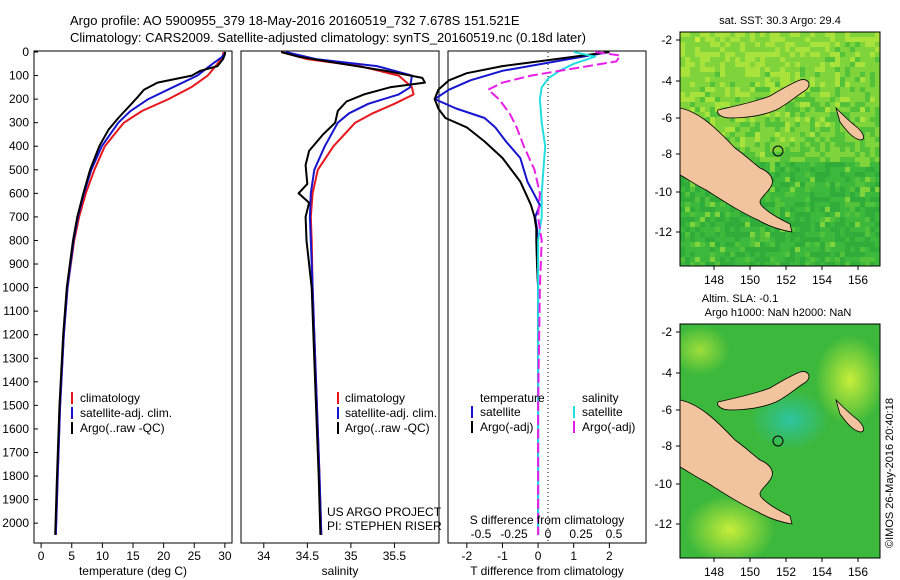  What do you see at coordinates (15, 429) in the screenshot?
I see `depth-tick-label: 1600` at bounding box center [15, 429].